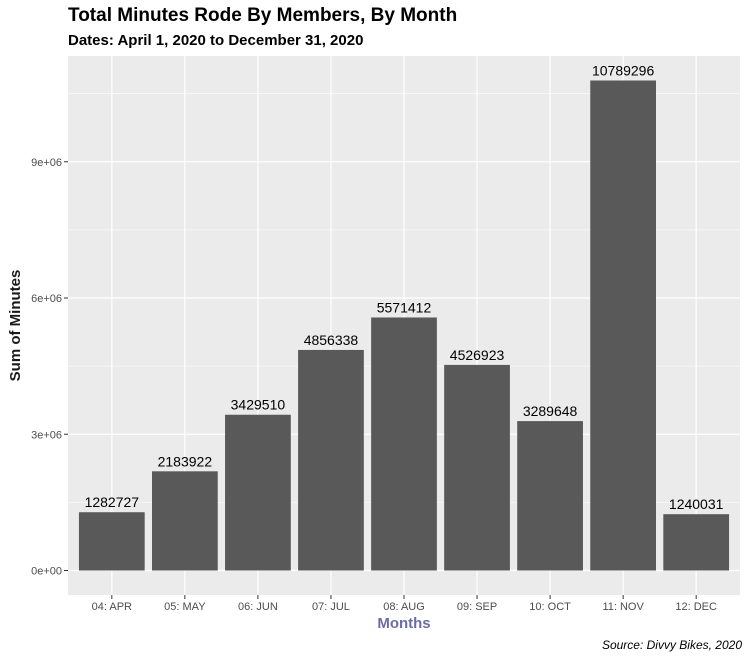  I want to click on x-tick-label: 04: APR, so click(112, 607).